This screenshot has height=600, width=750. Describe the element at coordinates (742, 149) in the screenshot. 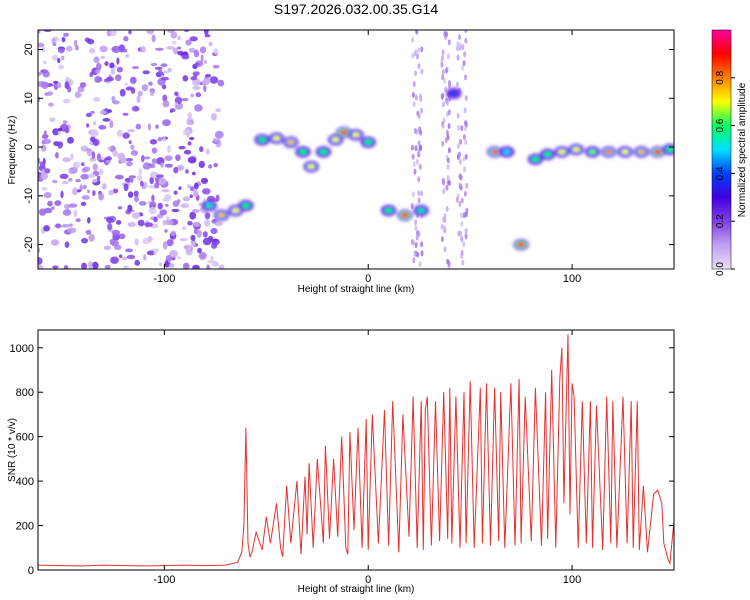

I see `colorbar-label: Normalized spectral amplitude` at that location.